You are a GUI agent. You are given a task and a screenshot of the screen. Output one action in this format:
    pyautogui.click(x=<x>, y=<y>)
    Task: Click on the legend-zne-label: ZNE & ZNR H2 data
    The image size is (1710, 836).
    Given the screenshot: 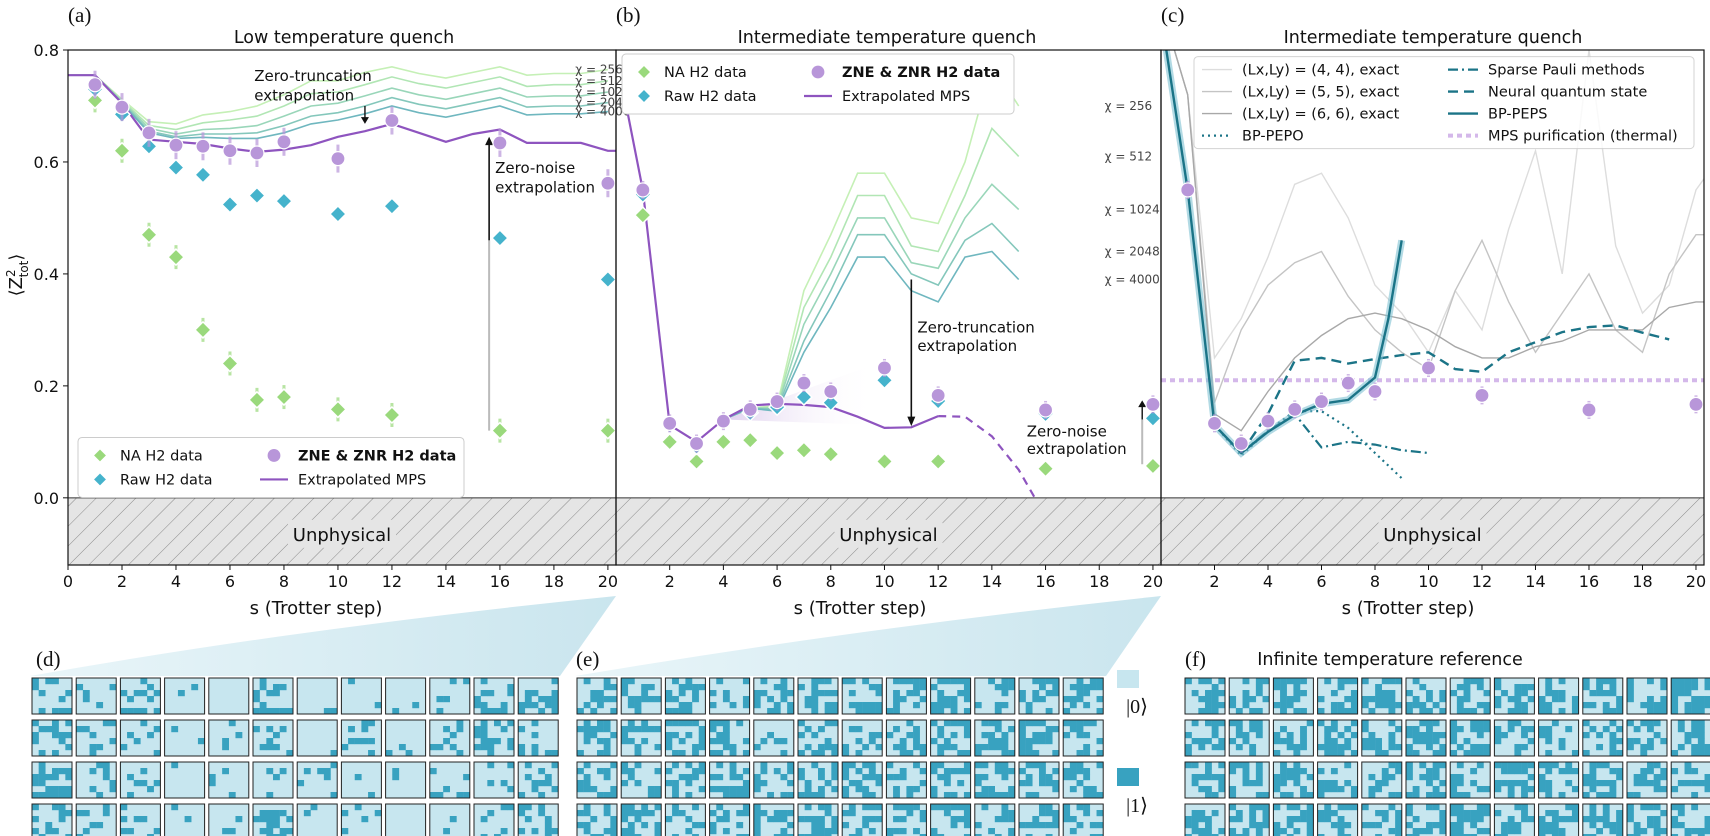 What is the action you would take?
    pyautogui.click(x=921, y=73)
    